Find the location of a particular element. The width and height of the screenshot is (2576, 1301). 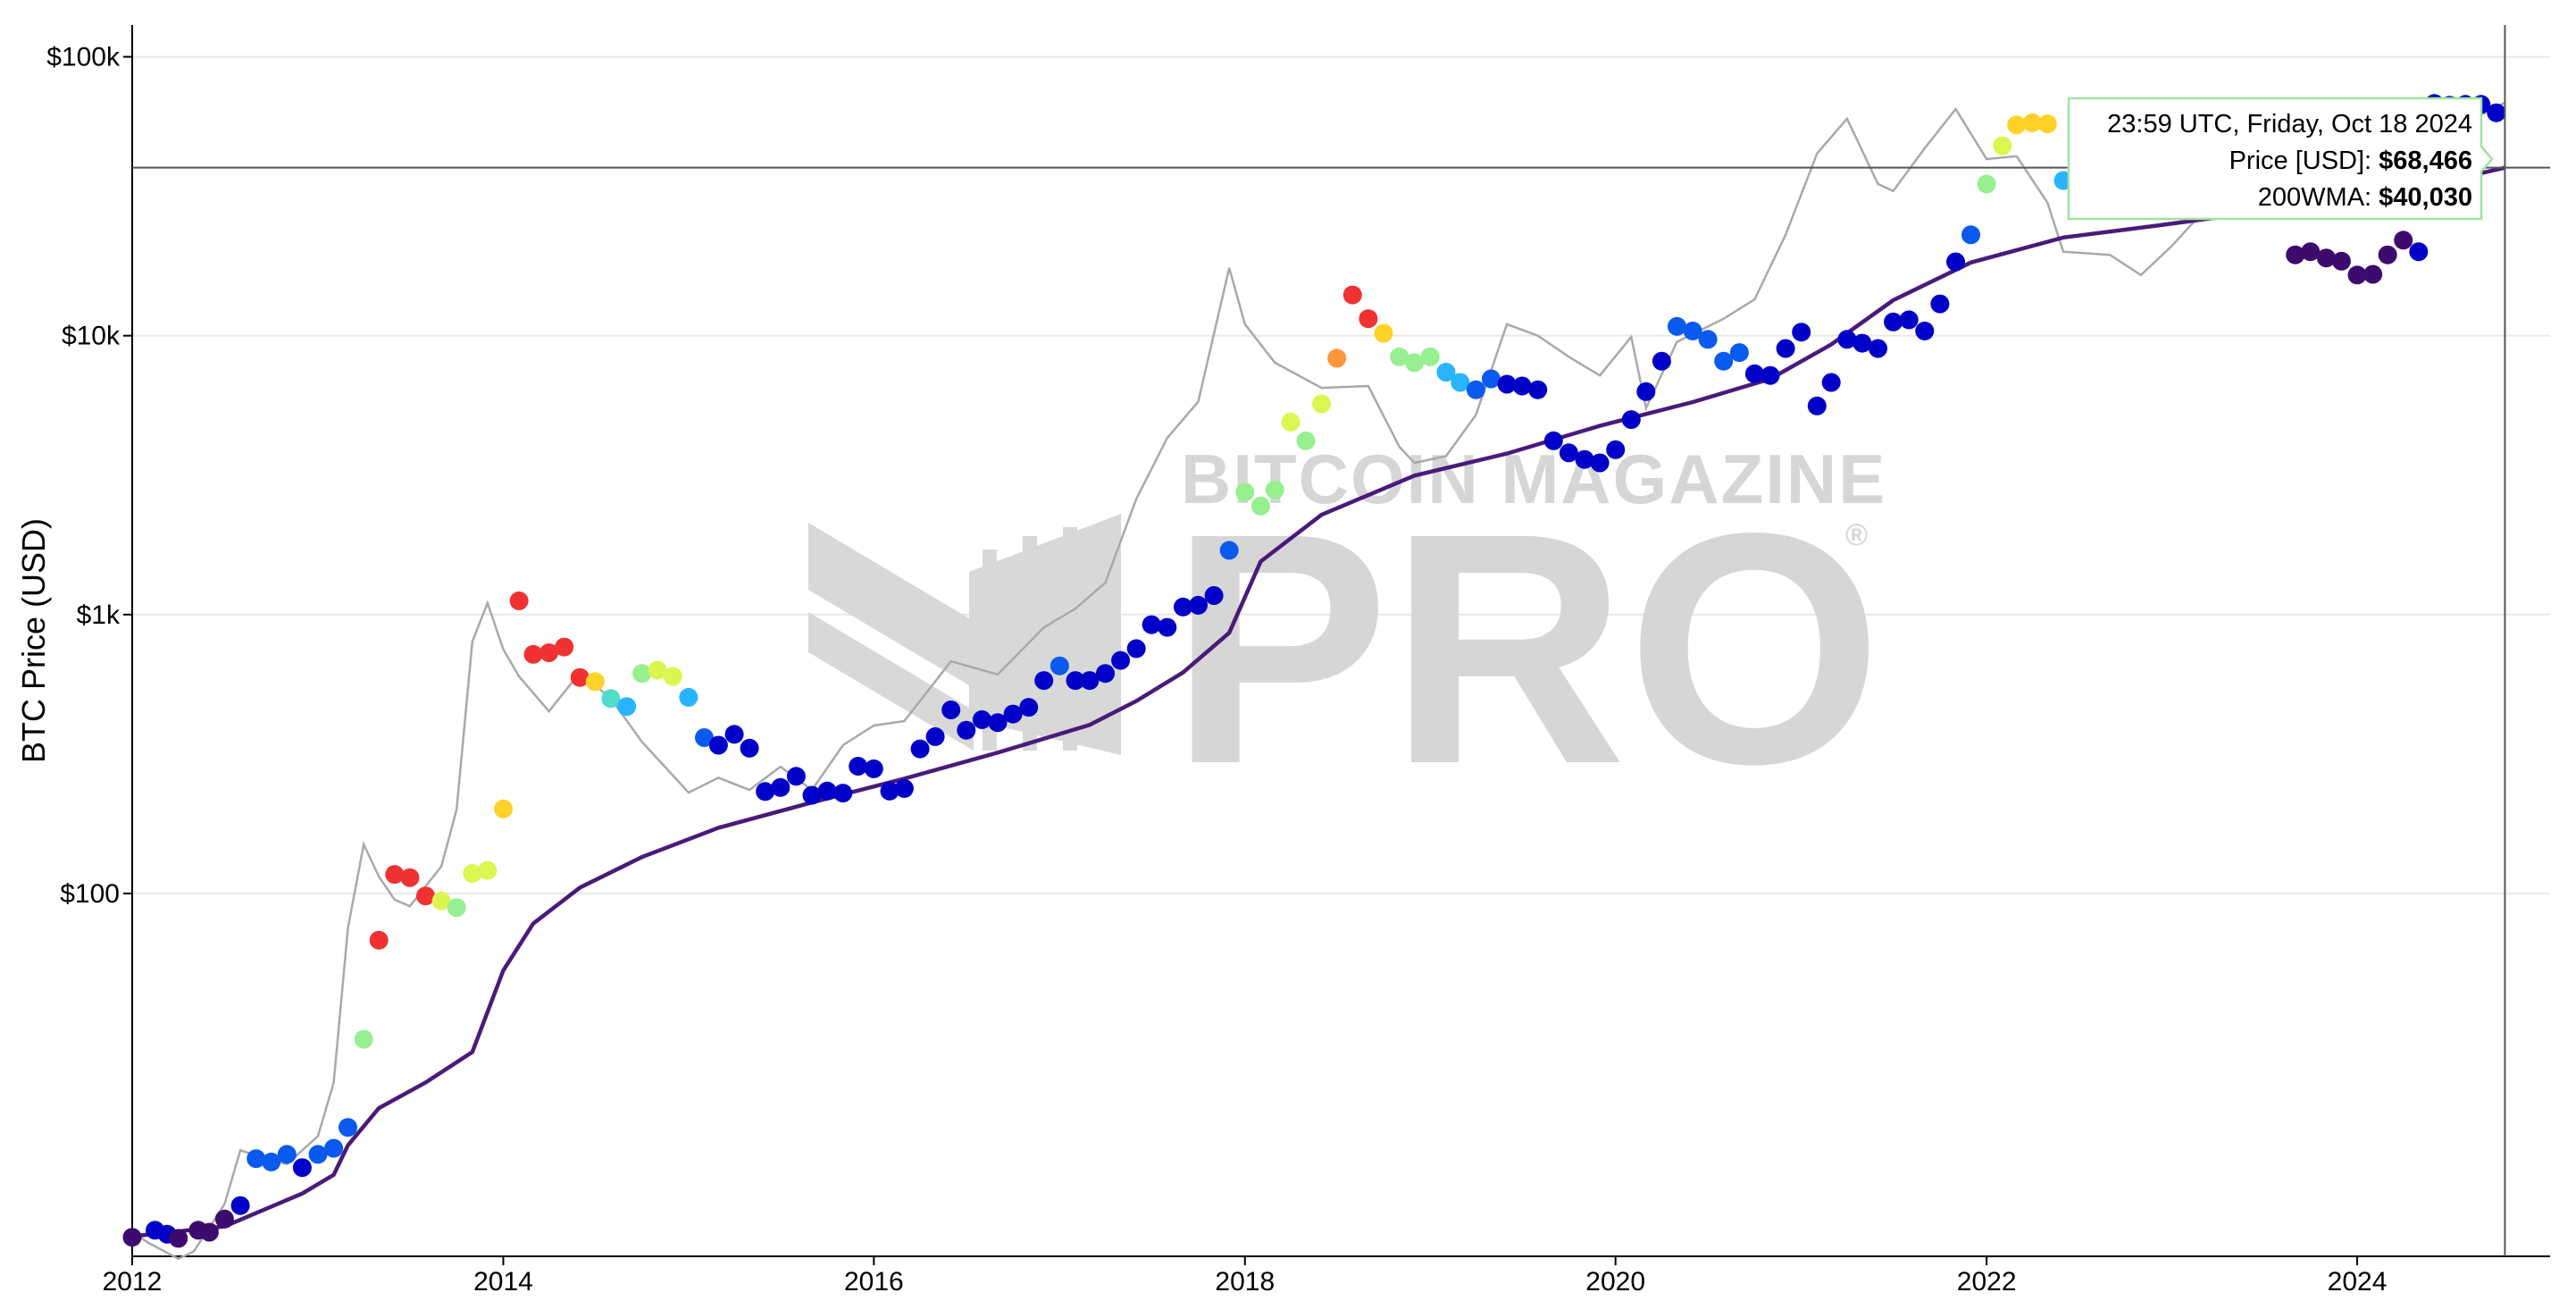

y-tick-label: $100k is located at coordinates (84, 57).